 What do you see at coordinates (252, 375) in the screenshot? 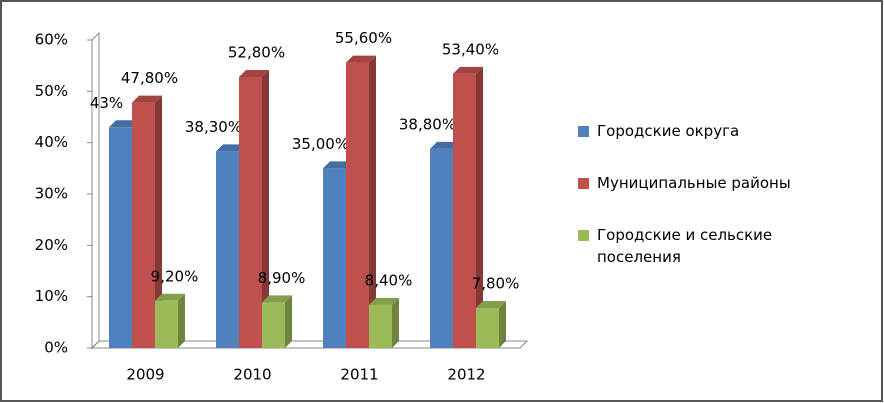
I see `x-tick-label: 2010` at bounding box center [252, 375].